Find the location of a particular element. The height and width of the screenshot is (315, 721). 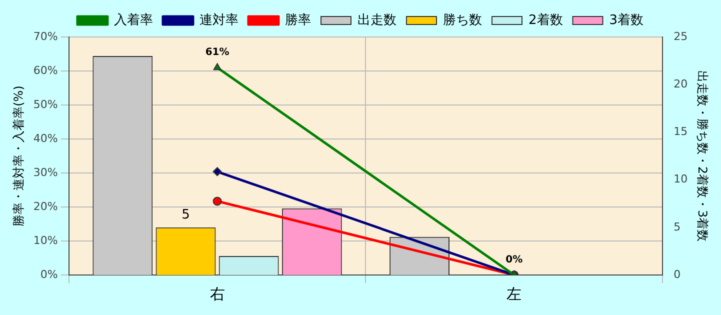

y2-tick-label: 0 is located at coordinates (677, 274).